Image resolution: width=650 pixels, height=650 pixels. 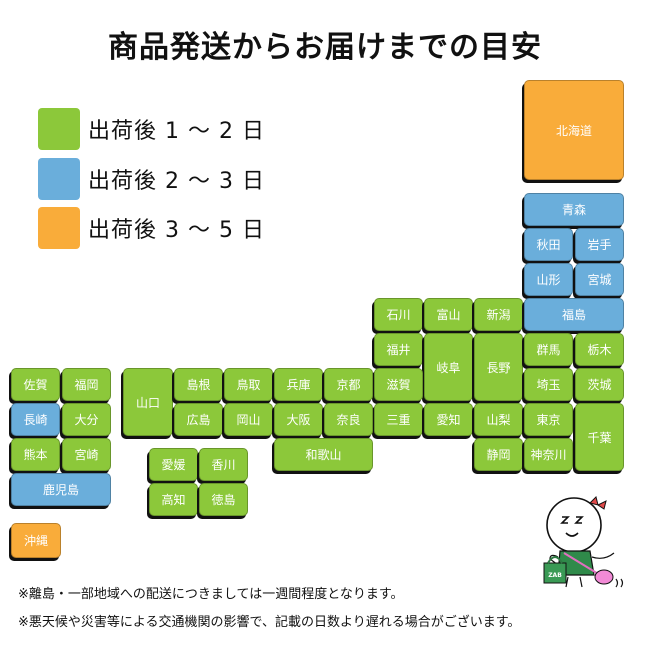 What do you see at coordinates (325, 47) in the screenshot?
I see `page-title: 商品発送からお届けまでの目安` at bounding box center [325, 47].